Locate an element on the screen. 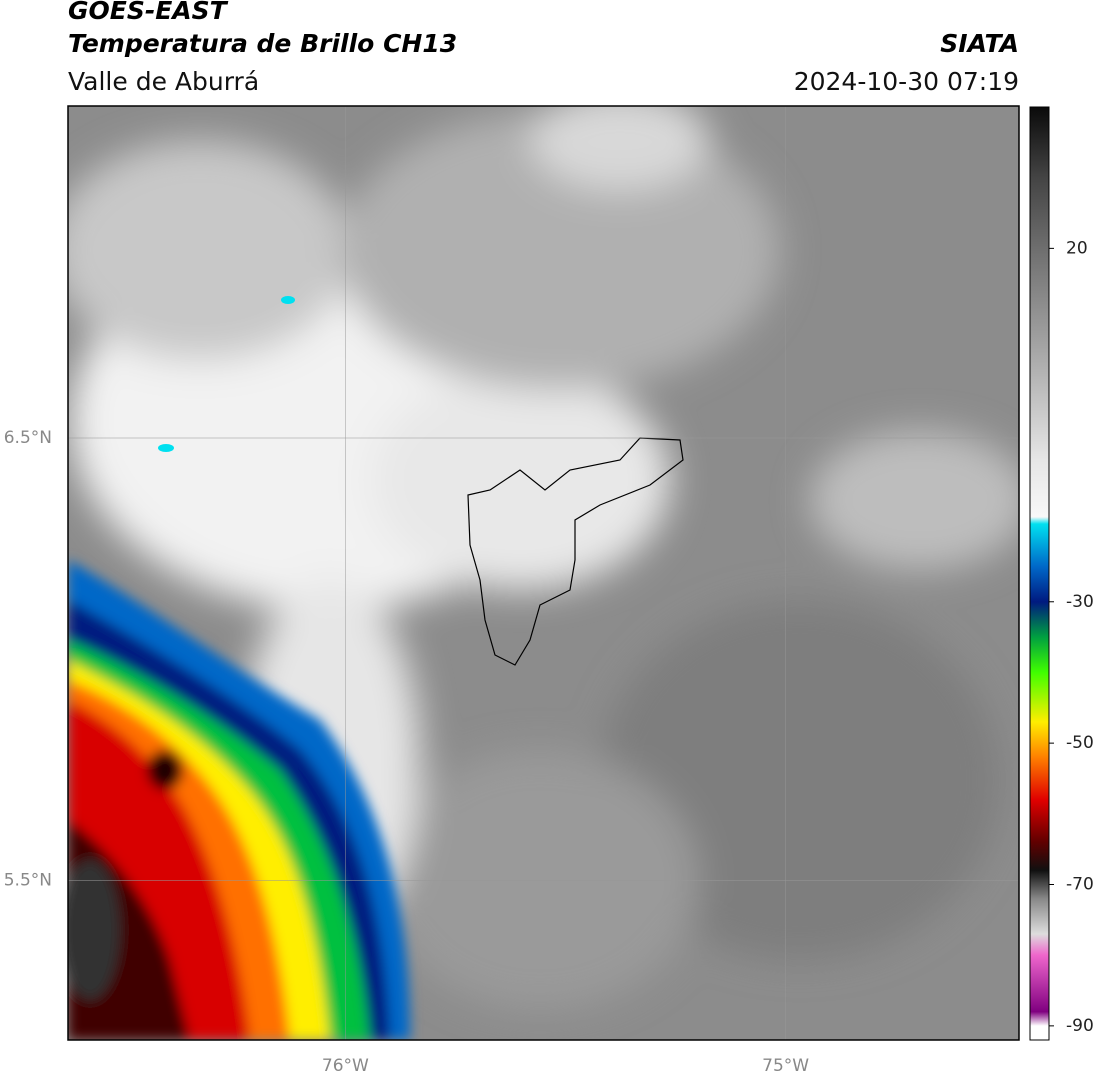 The height and width of the screenshot is (1082, 1094). basin-outline is located at coordinates (575, 551).